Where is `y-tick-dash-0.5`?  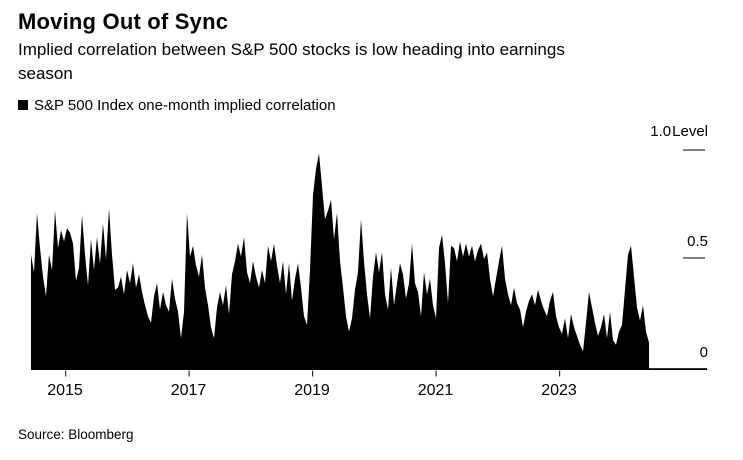 y-tick-dash-0.5 is located at coordinates (694, 258).